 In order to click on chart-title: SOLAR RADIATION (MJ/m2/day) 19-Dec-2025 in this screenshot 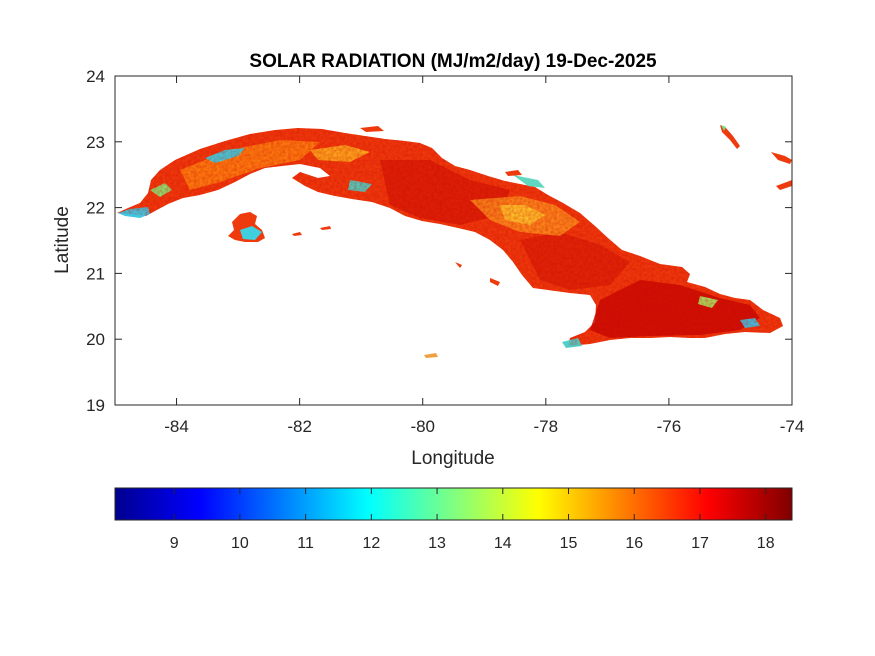, I will do `click(453, 61)`.